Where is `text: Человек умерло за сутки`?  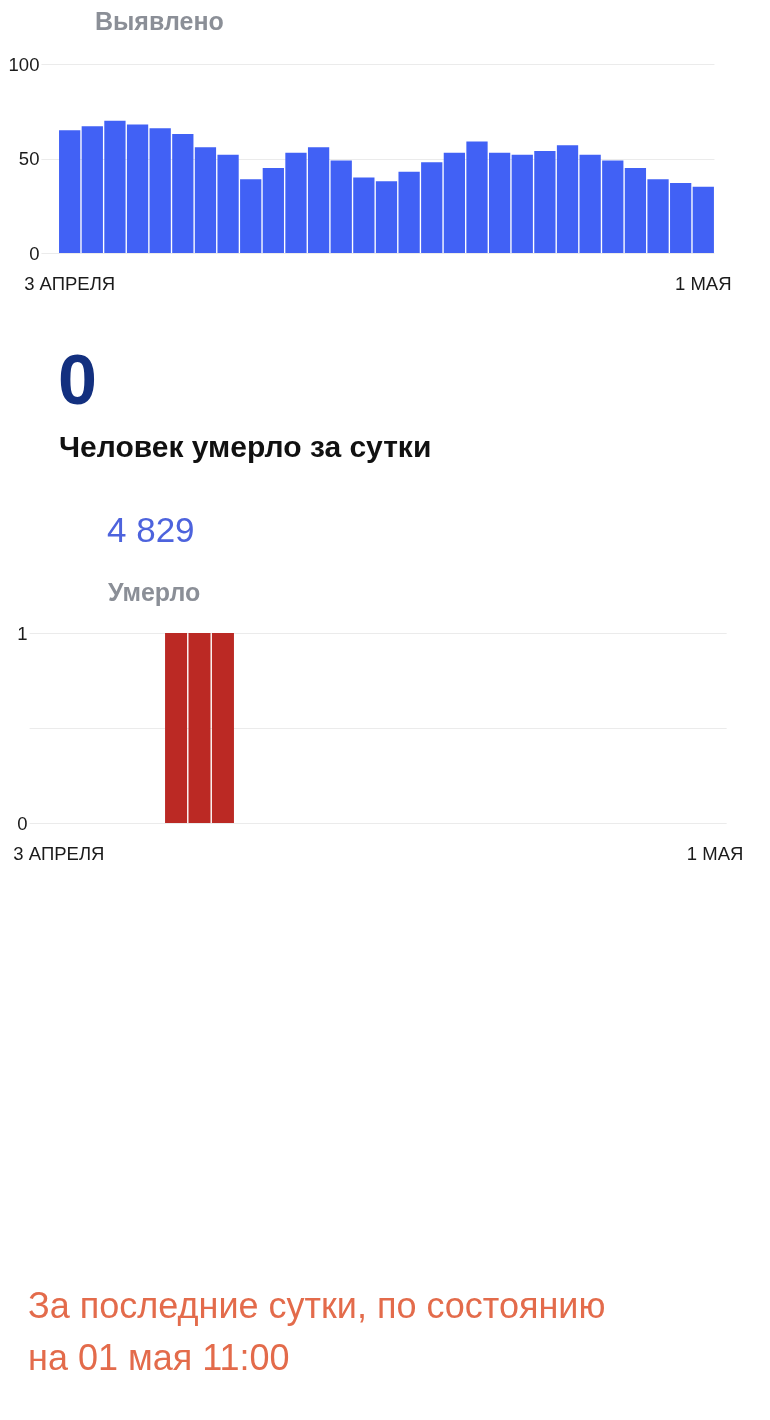 text: Человек умерло за сутки is located at coordinates (245, 446).